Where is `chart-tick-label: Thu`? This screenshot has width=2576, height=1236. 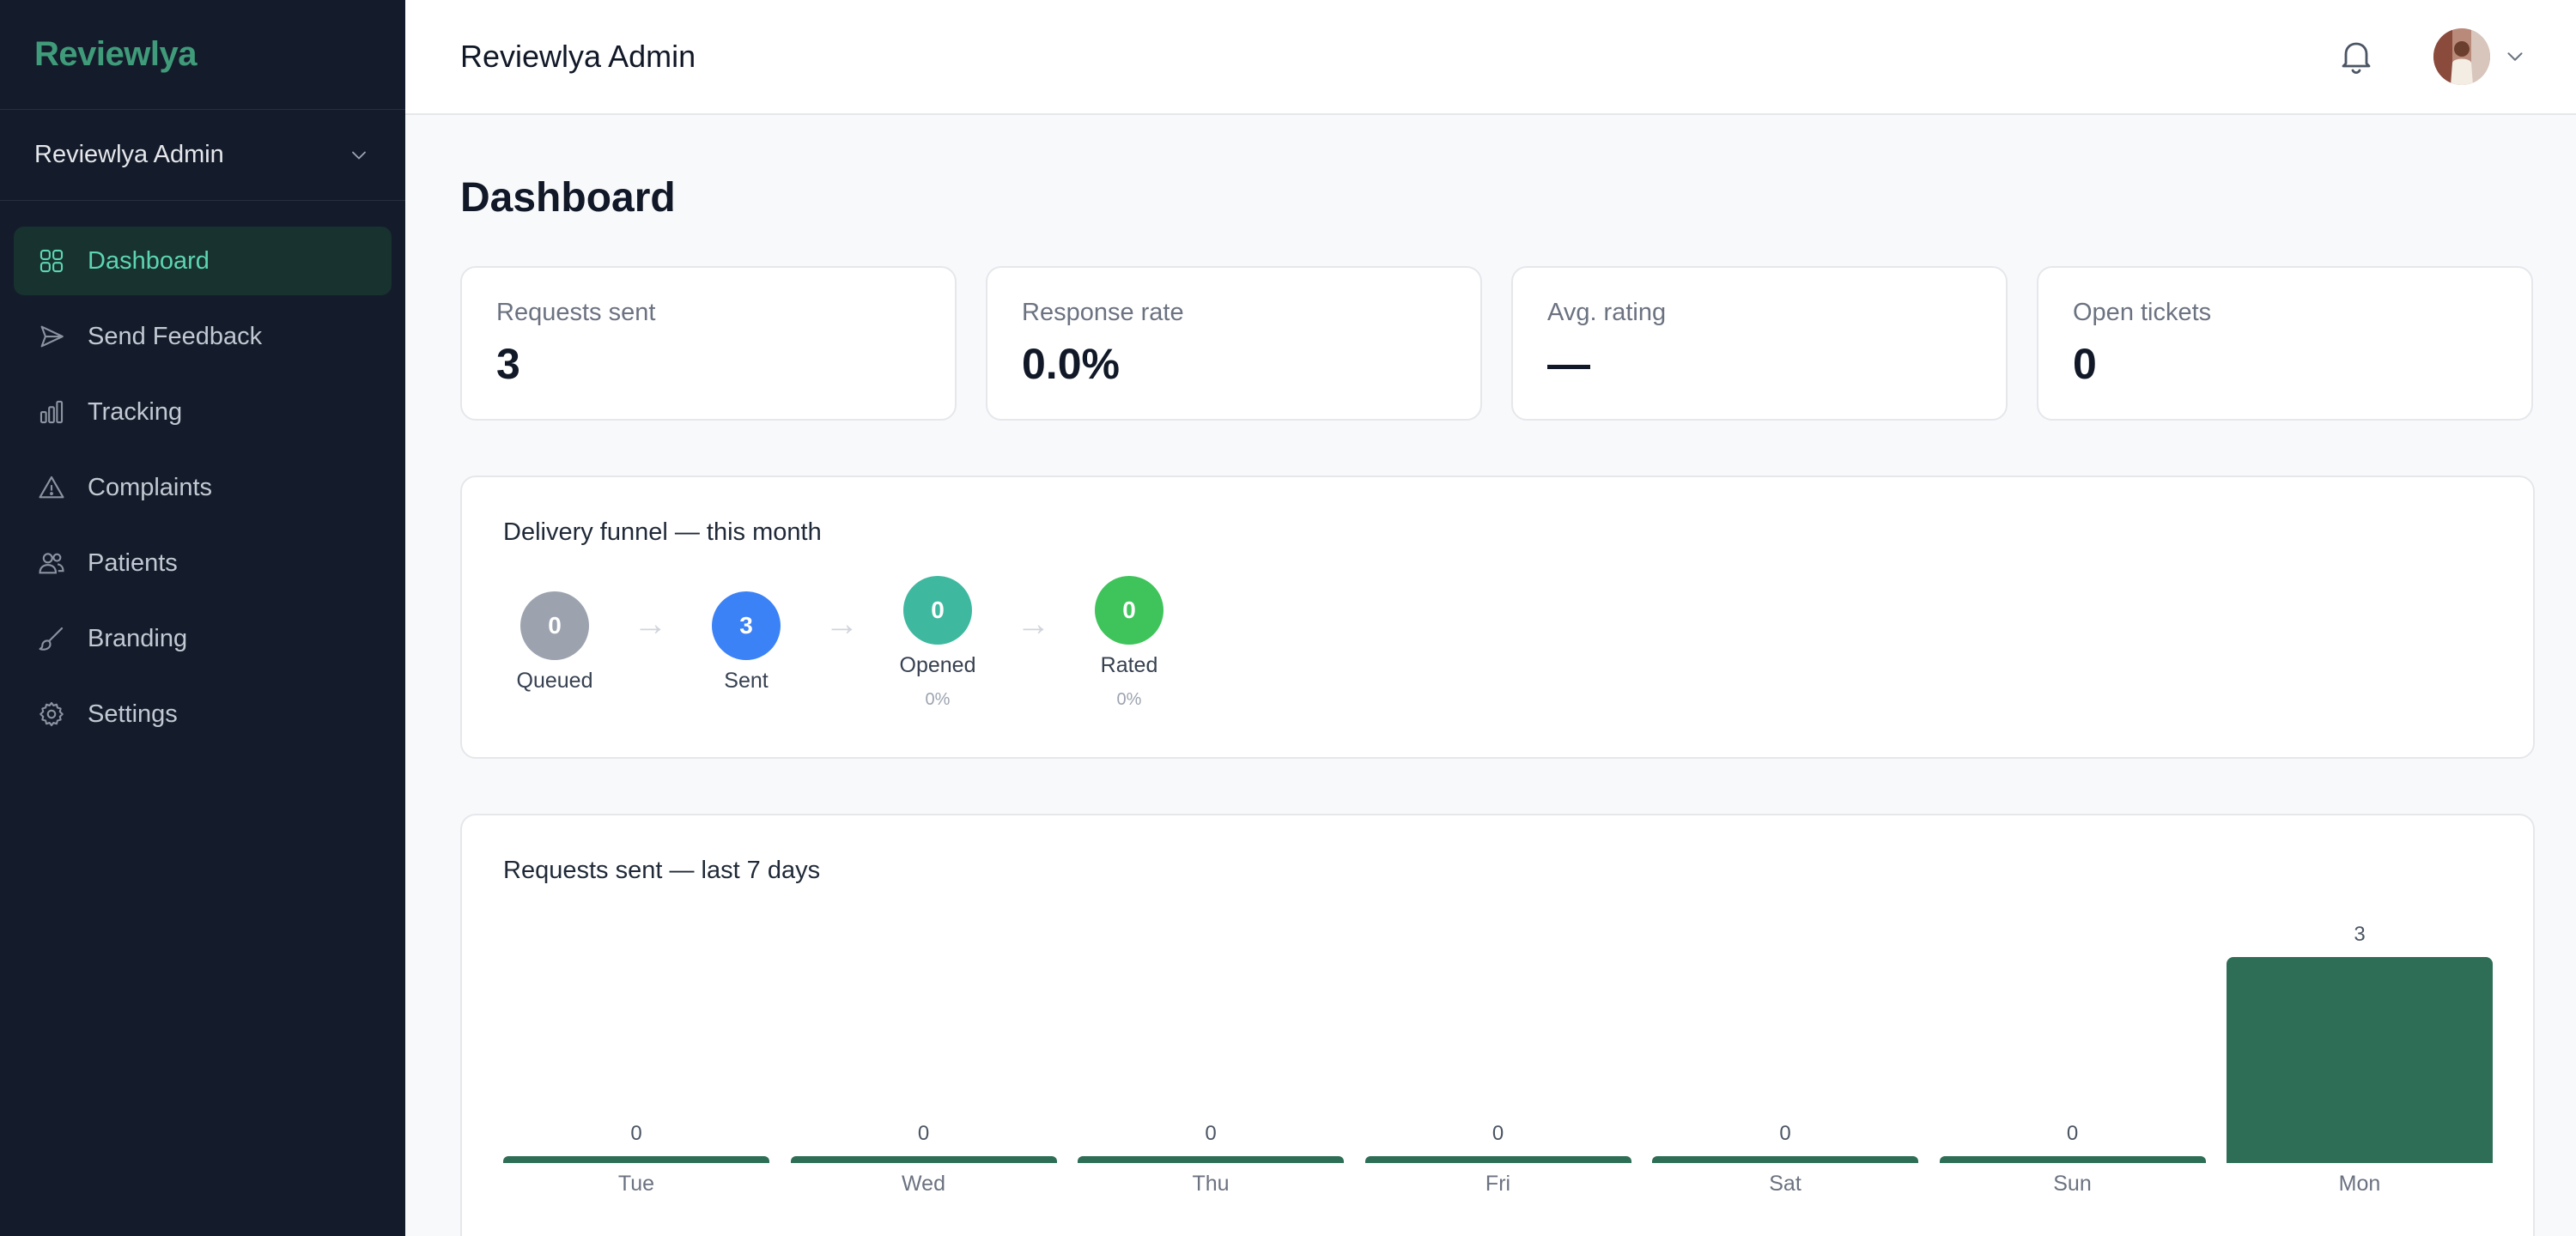
chart-tick-label: Thu is located at coordinates (1211, 1184).